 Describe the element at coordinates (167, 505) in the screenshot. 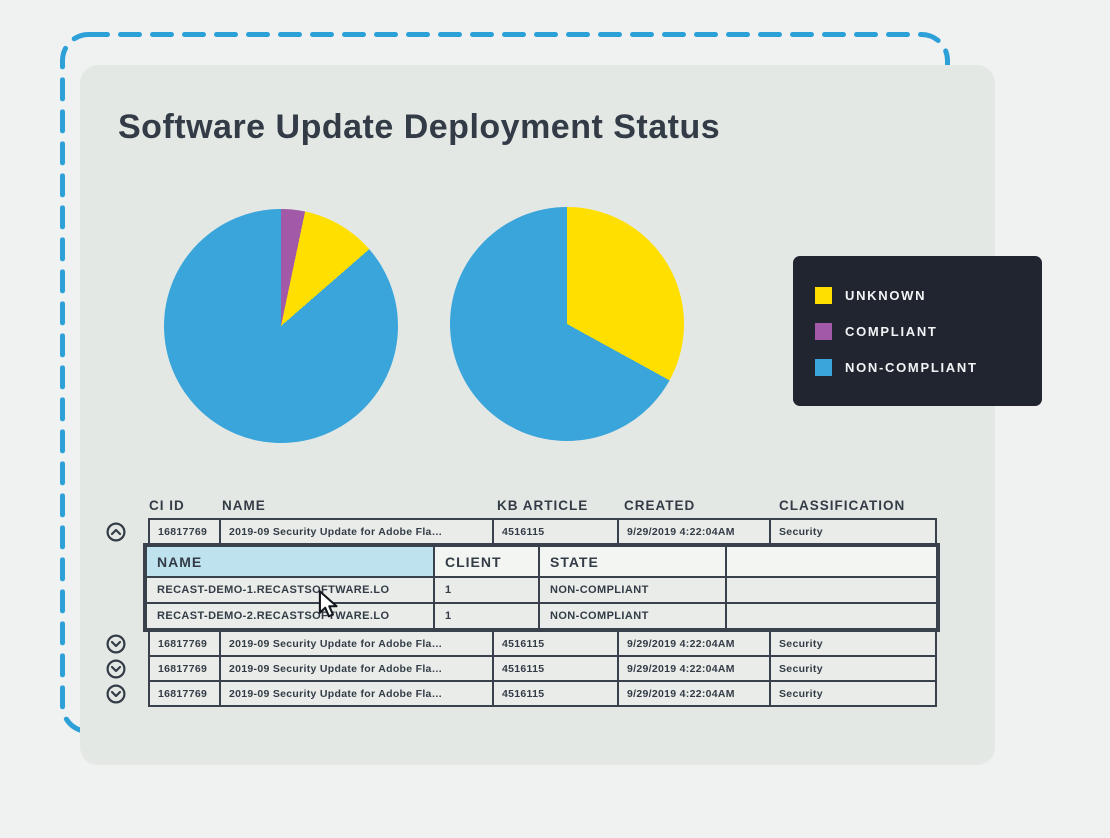

I see `column-header-ci-id: CI ID` at that location.